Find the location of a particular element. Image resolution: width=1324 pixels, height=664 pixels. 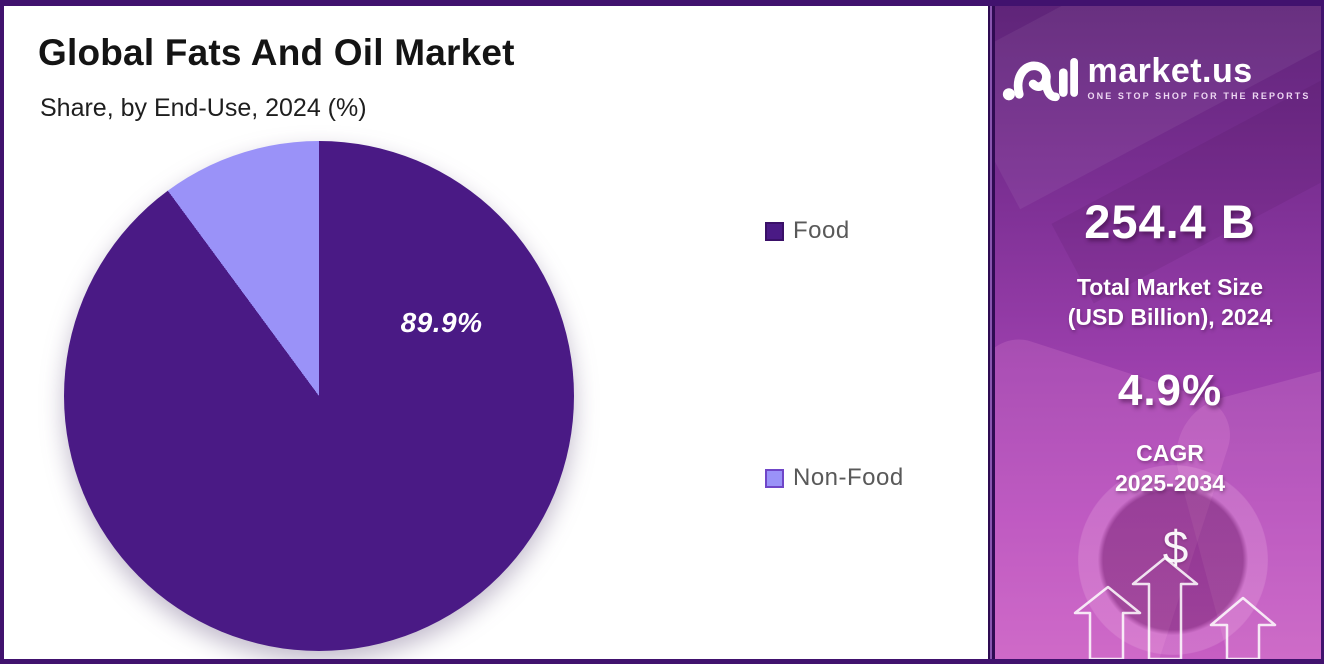

total-market-size-label: Total Market Size (USD Billion), 2024 is located at coordinates (1170, 302).